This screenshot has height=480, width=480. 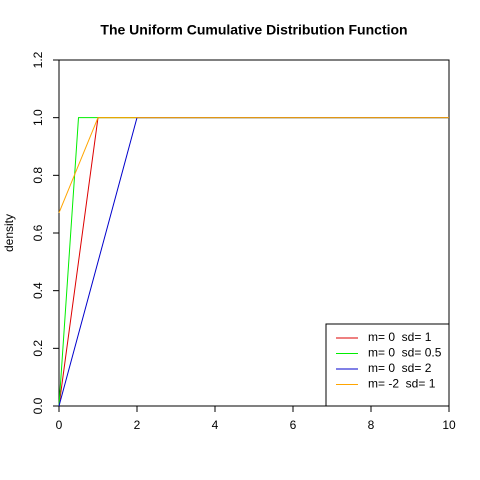 What do you see at coordinates (293, 425) in the screenshot?
I see `x-tick-label: 6` at bounding box center [293, 425].